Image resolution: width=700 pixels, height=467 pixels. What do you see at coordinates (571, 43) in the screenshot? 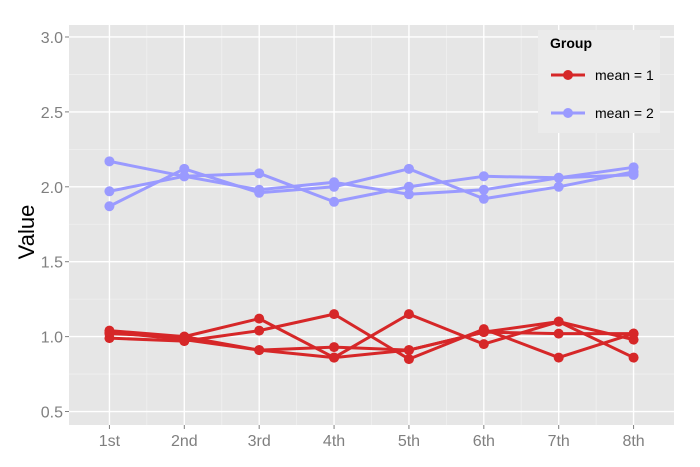
I see `legend-title: Group` at bounding box center [571, 43].